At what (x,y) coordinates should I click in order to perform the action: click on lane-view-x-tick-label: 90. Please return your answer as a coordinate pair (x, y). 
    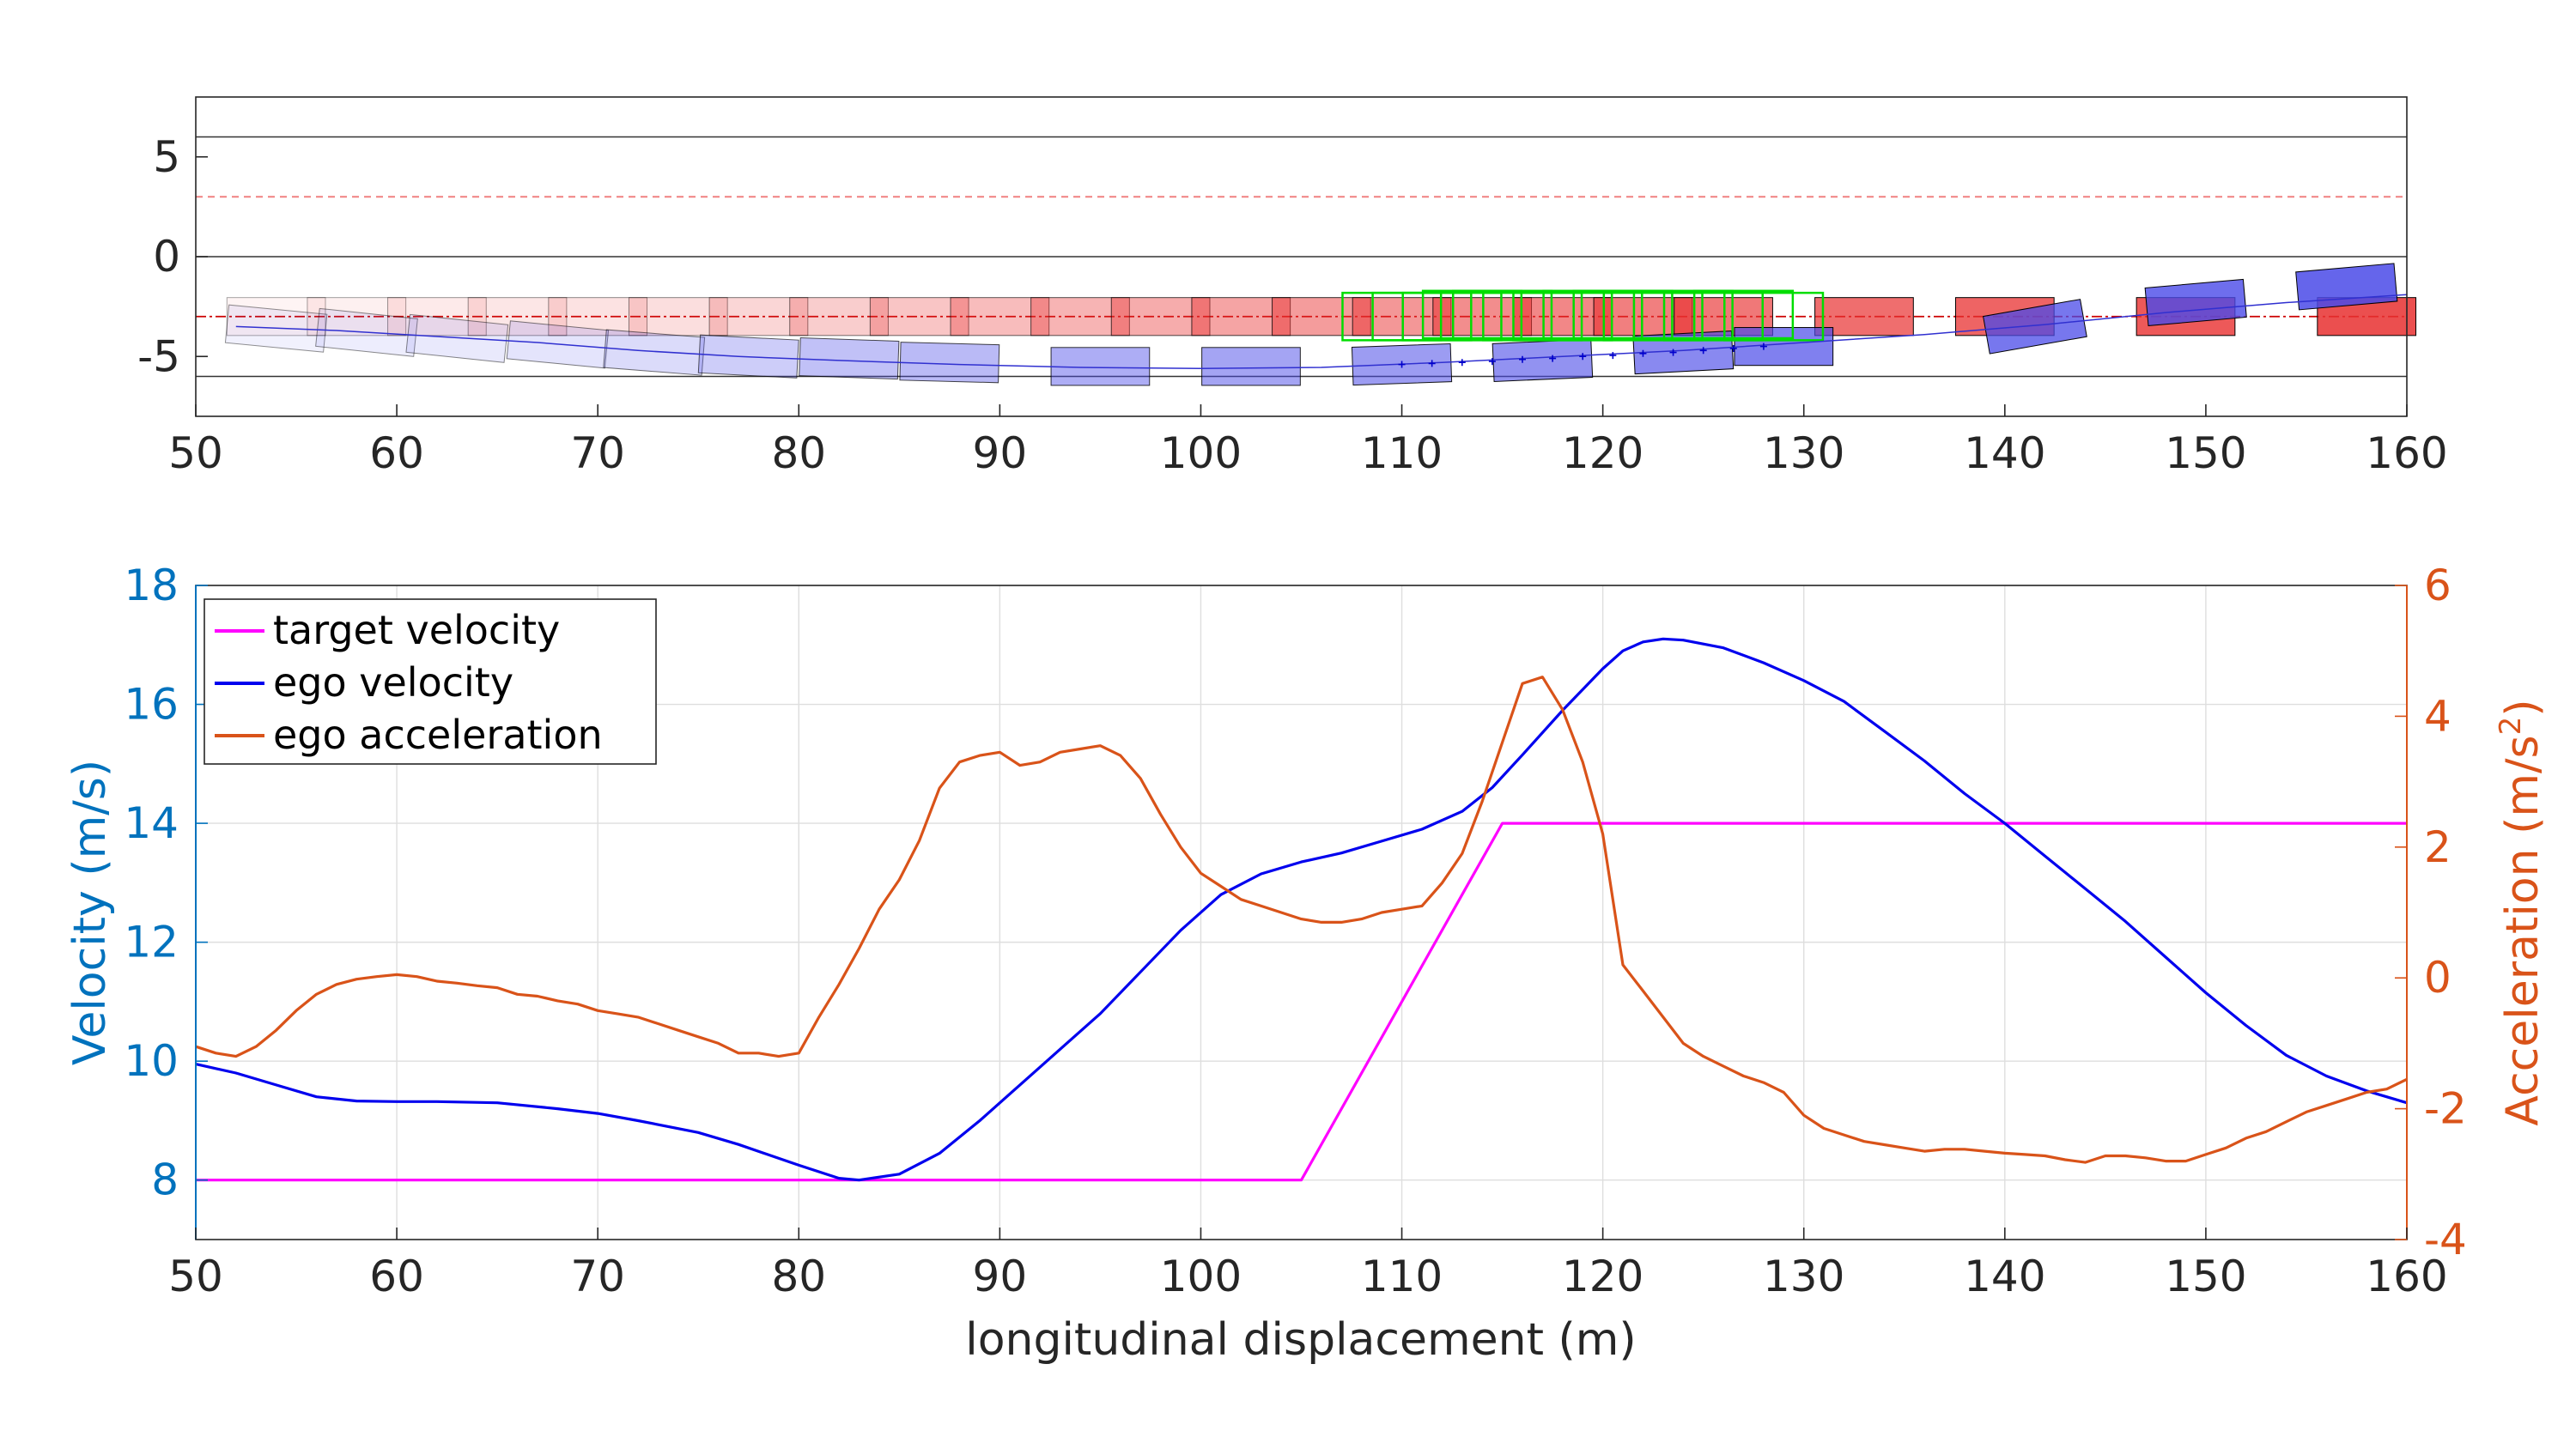
    Looking at the image, I should click on (1001, 453).